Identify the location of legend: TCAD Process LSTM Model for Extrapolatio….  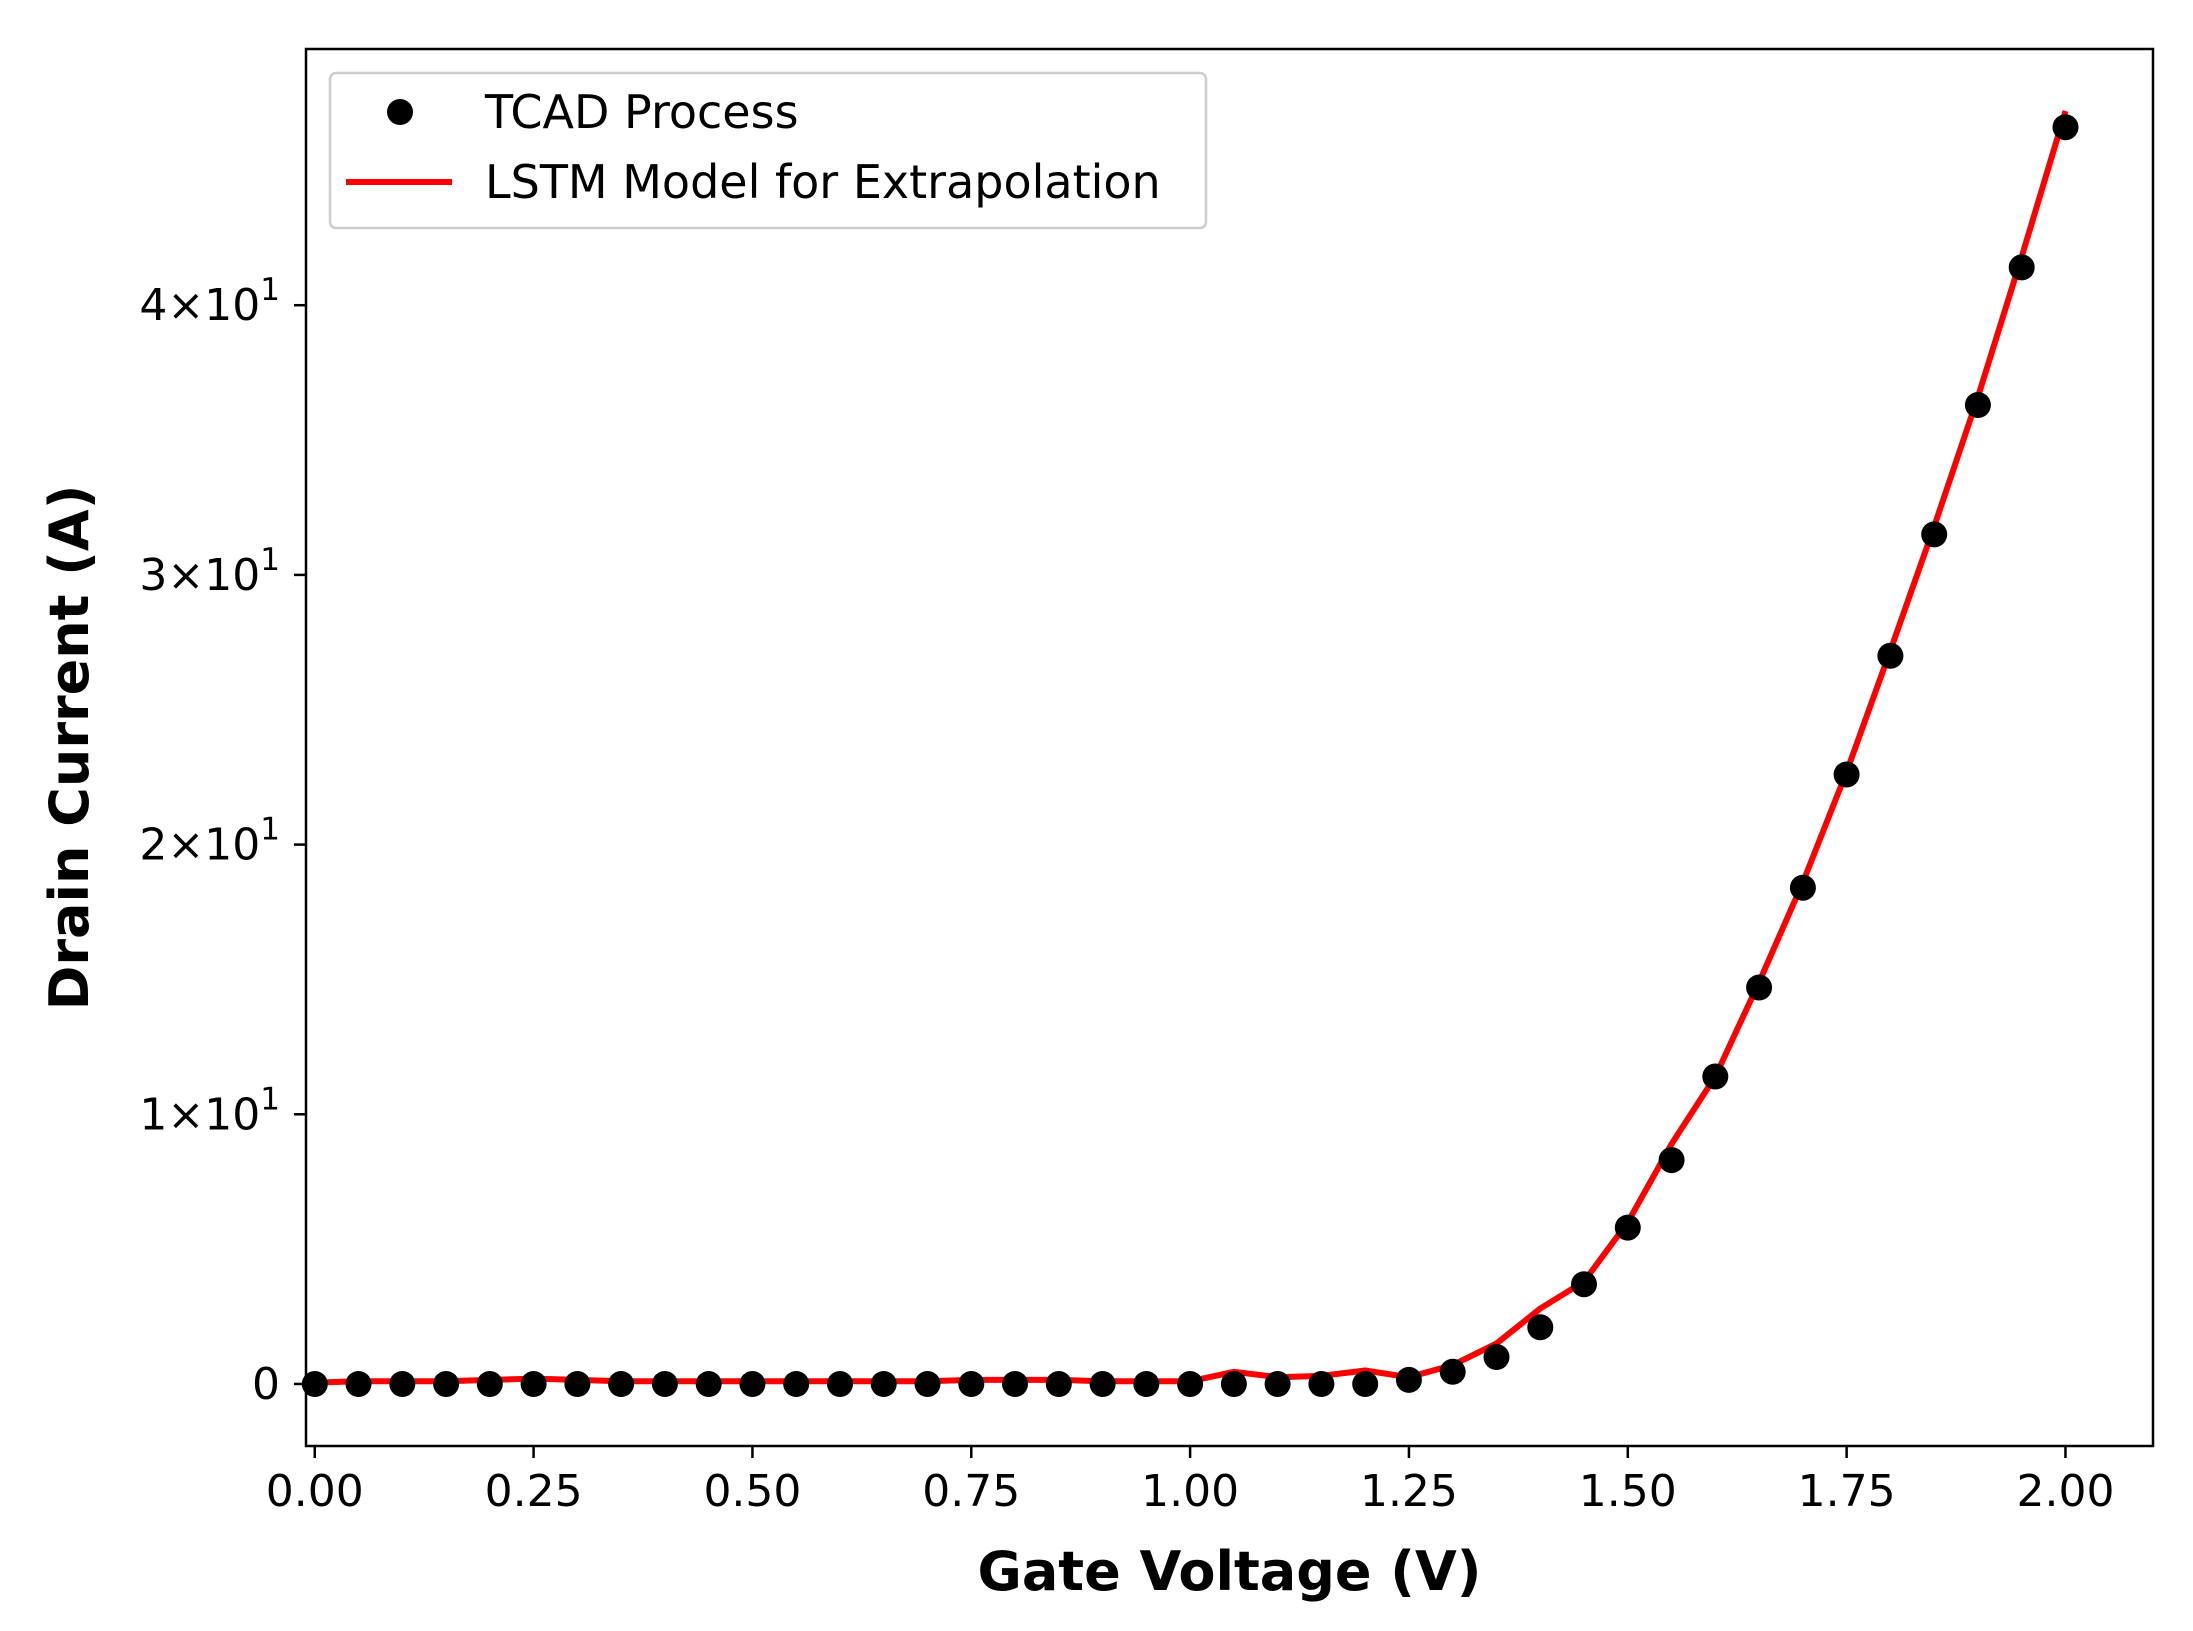
(768, 150).